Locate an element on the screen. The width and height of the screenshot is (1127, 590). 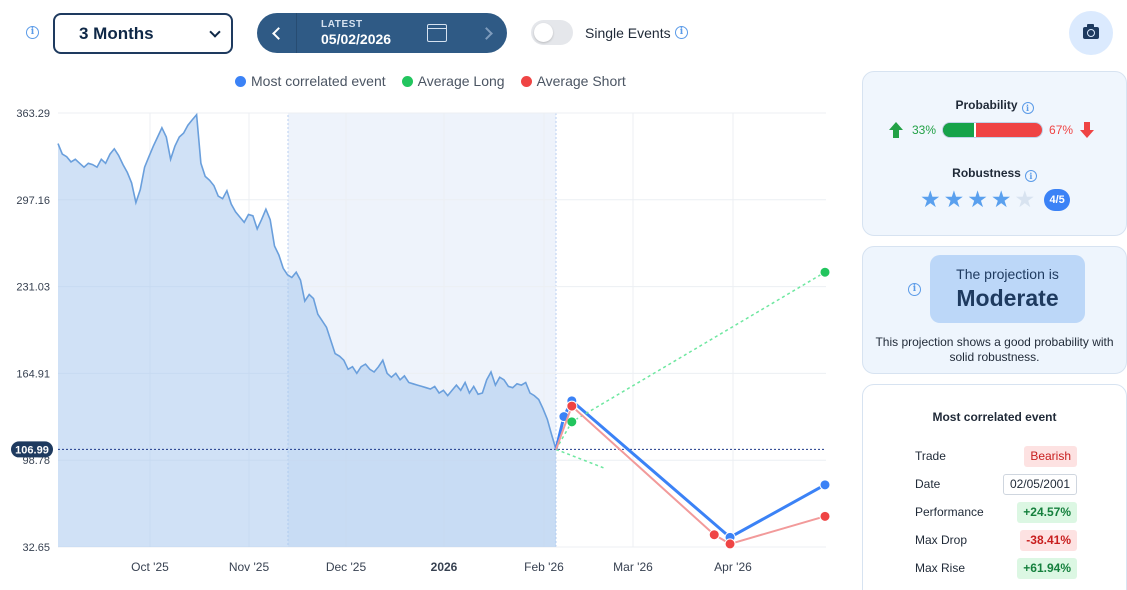
arrow-down-icon is located at coordinates (1087, 130).